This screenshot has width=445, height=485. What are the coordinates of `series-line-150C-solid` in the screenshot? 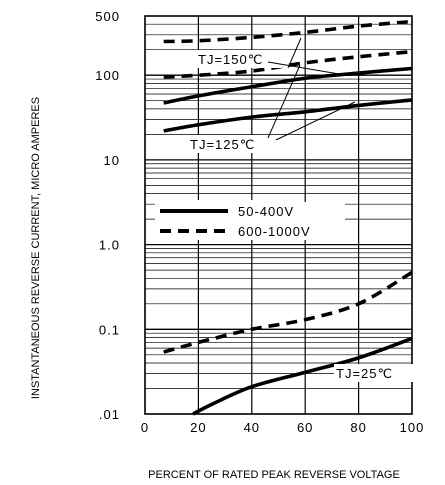 It's located at (288, 85).